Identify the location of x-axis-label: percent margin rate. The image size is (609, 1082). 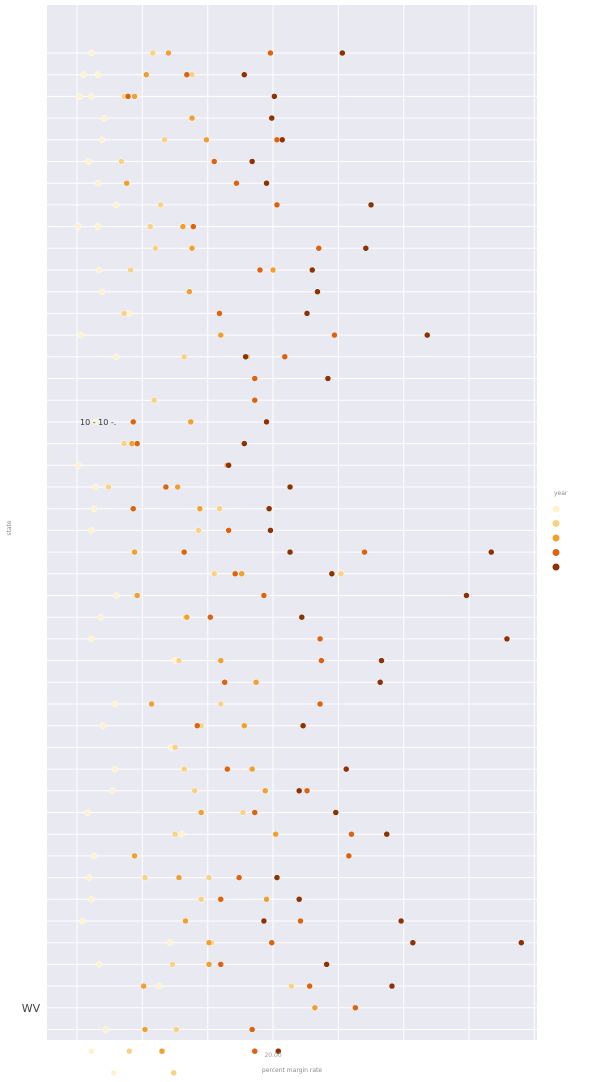
(292, 1070).